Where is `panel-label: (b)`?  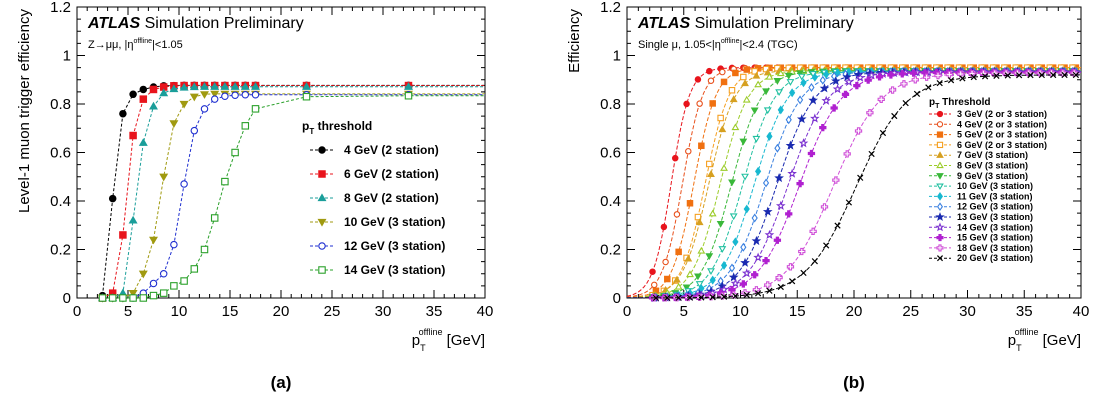
panel-label: (b) is located at coordinates (854, 382).